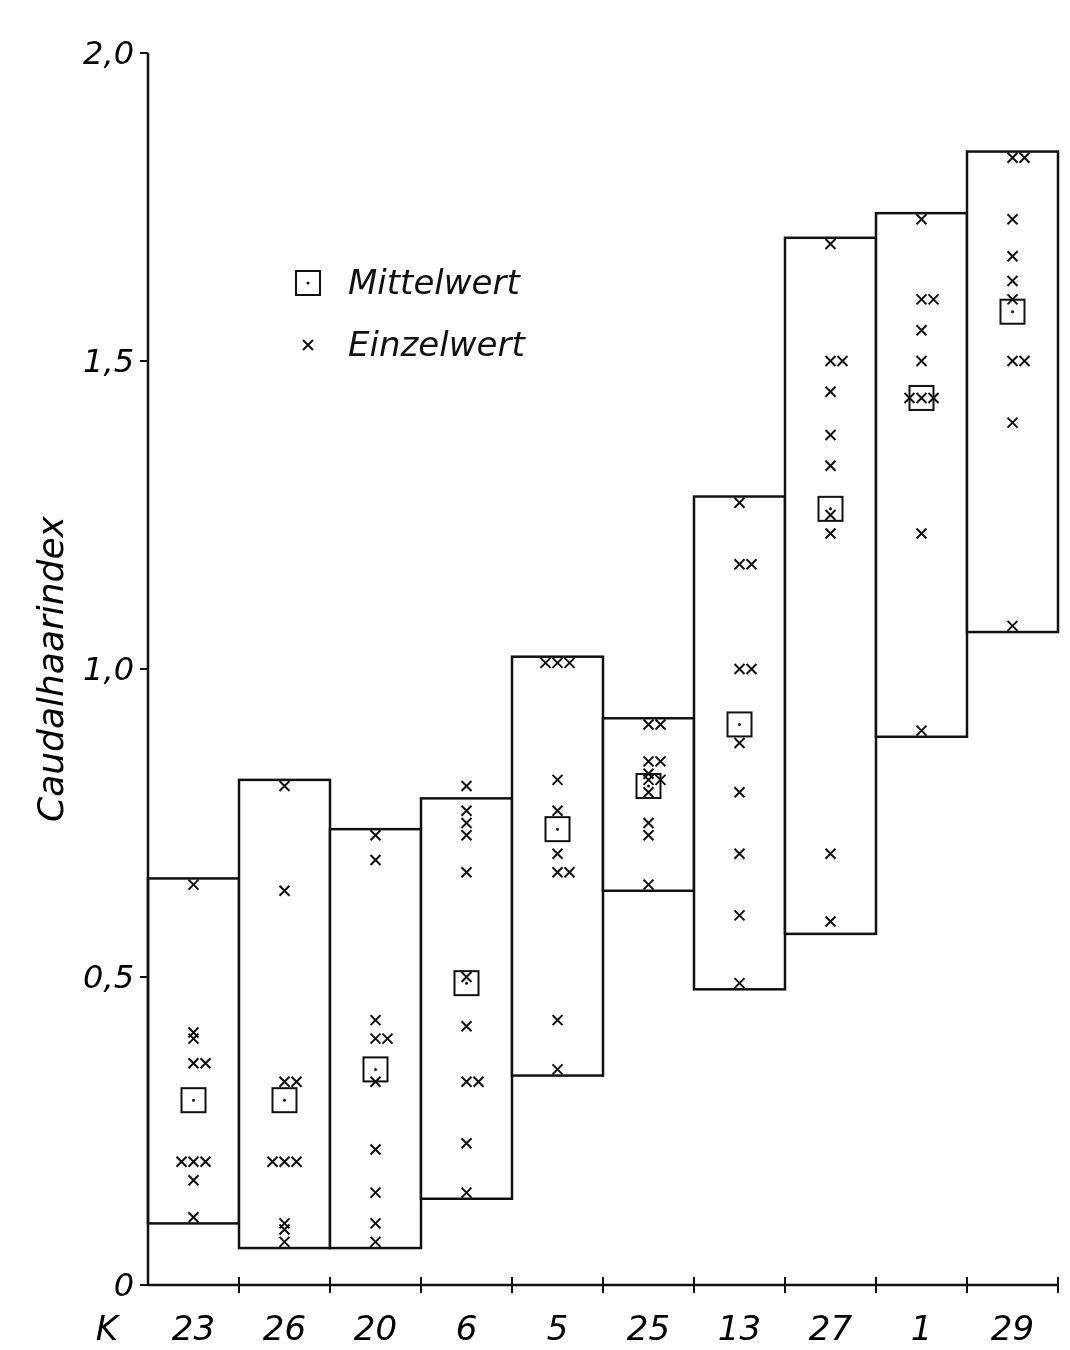 This screenshot has width=1070, height=1350. What do you see at coordinates (830, 1328) in the screenshot?
I see `x-tick-label: 27` at bounding box center [830, 1328].